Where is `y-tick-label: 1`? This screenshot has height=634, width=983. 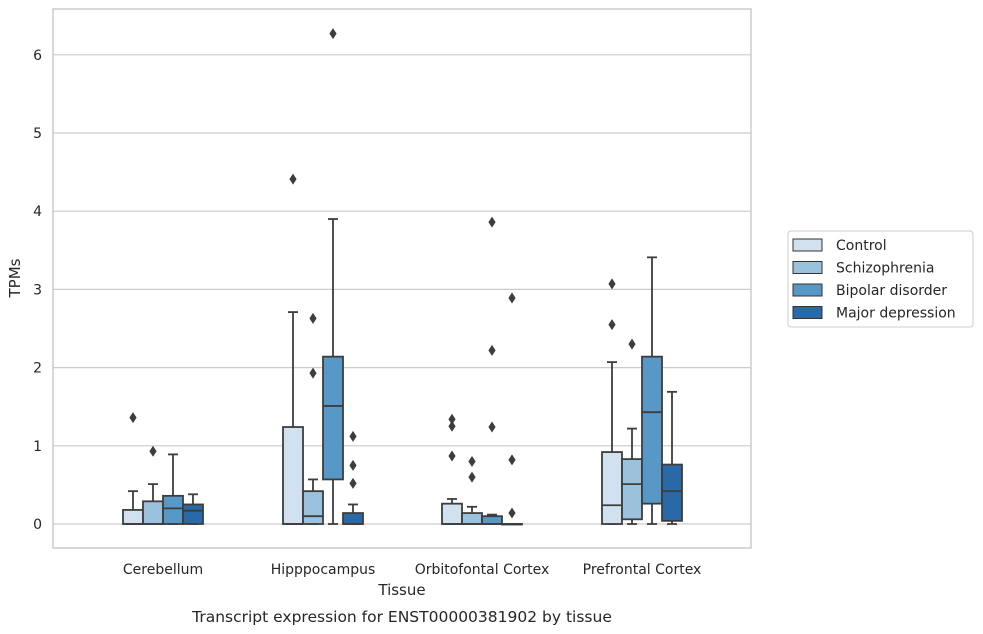 y-tick-label: 1 is located at coordinates (37, 447).